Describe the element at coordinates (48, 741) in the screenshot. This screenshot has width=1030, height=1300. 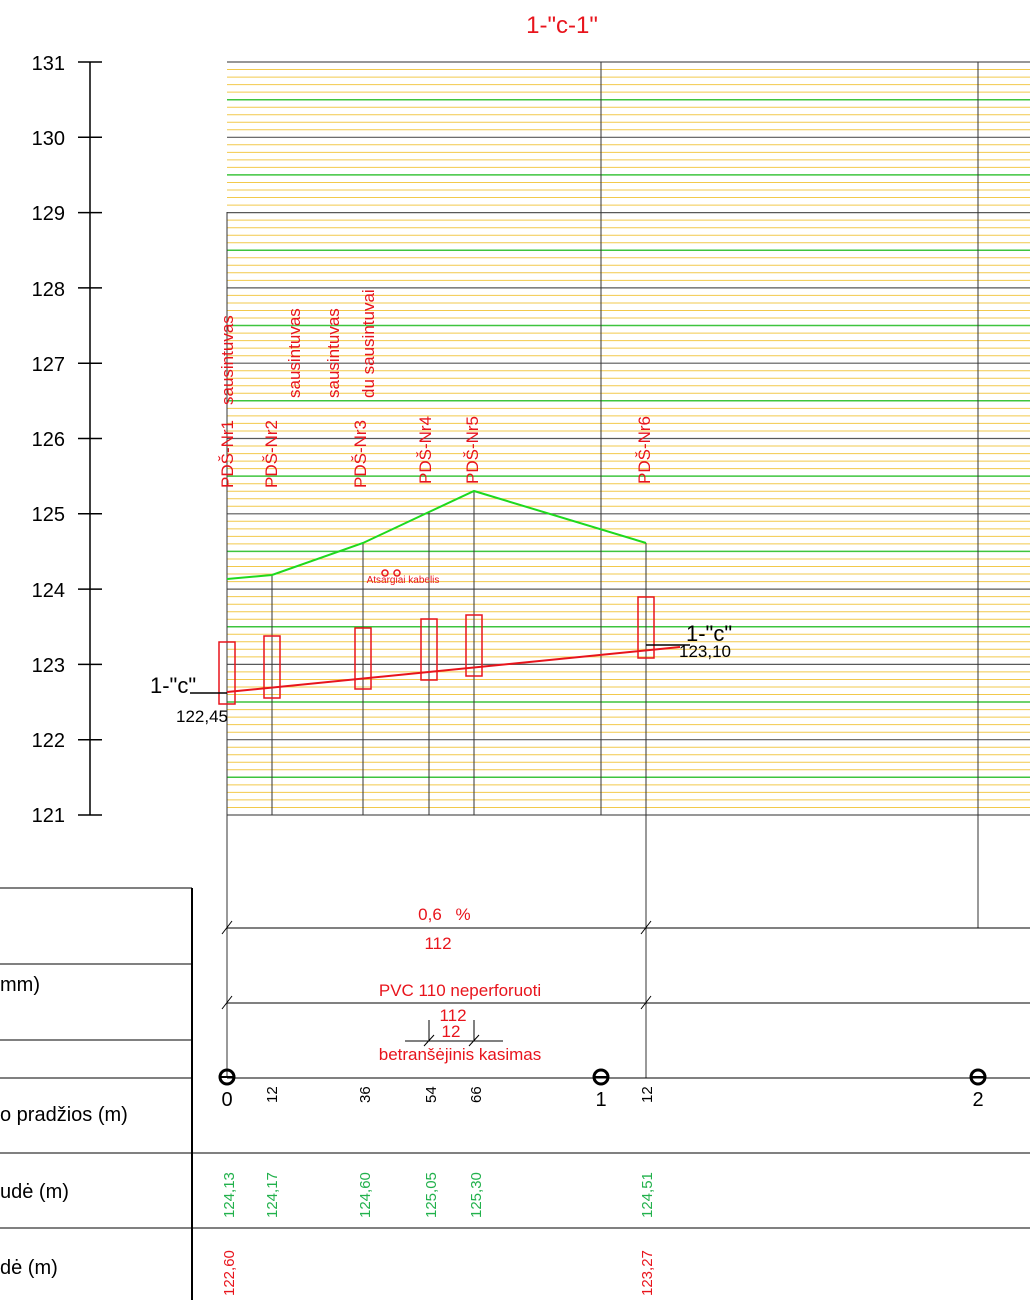
I see `tick-122: 122` at that location.